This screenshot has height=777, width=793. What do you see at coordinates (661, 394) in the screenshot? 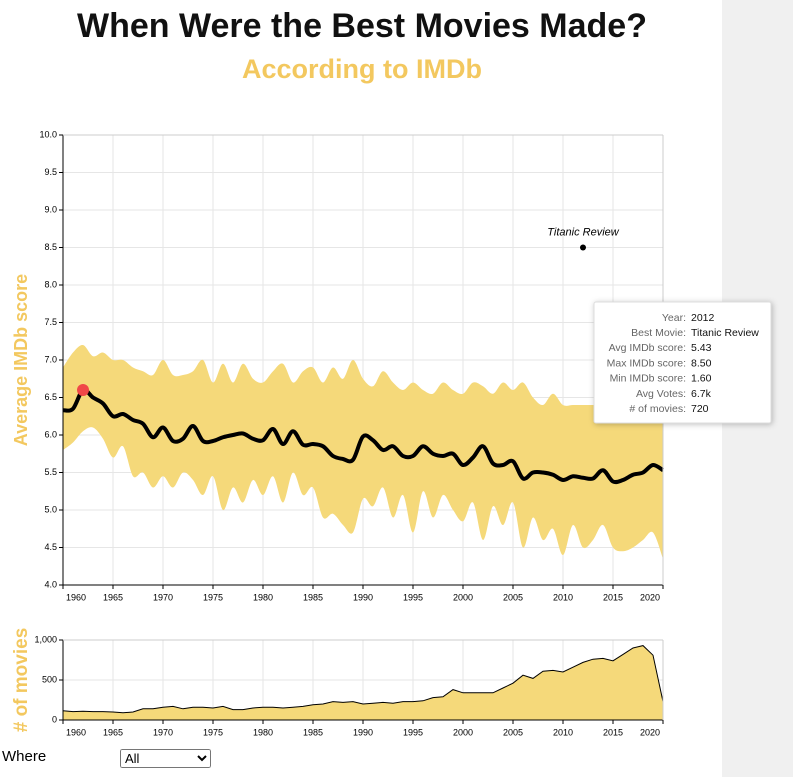
I see `tooltip-key: Avg Votes:` at bounding box center [661, 394].